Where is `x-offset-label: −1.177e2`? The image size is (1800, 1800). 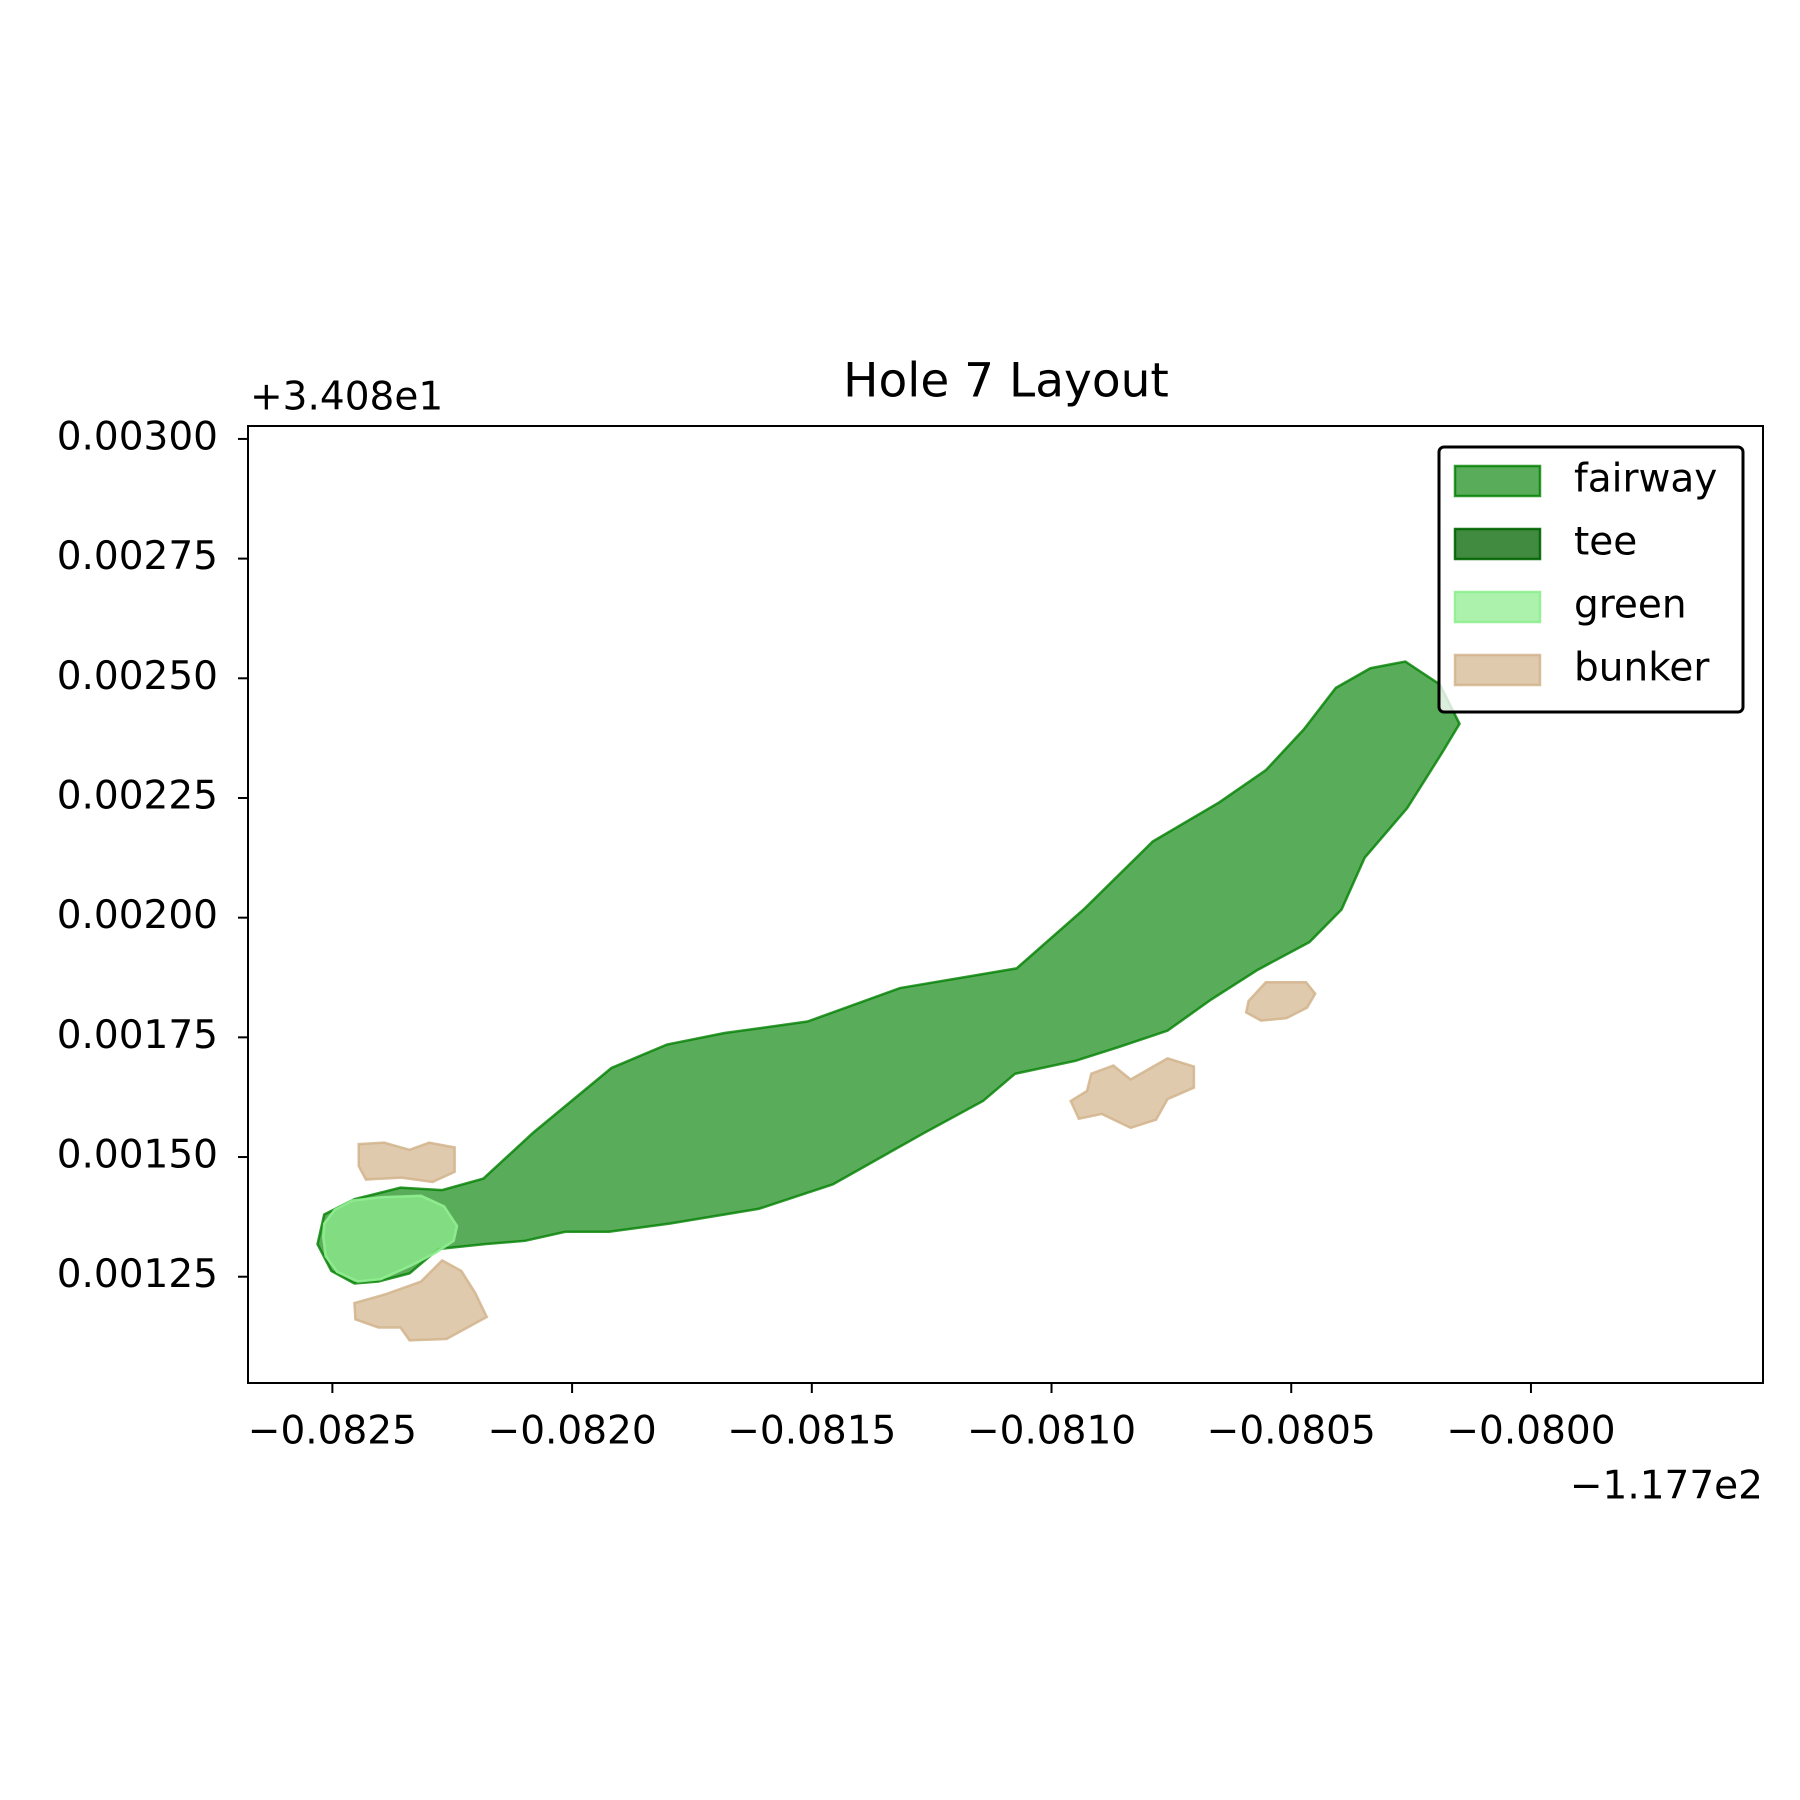
x-offset-label: −1.177e2 is located at coordinates (1666, 1486).